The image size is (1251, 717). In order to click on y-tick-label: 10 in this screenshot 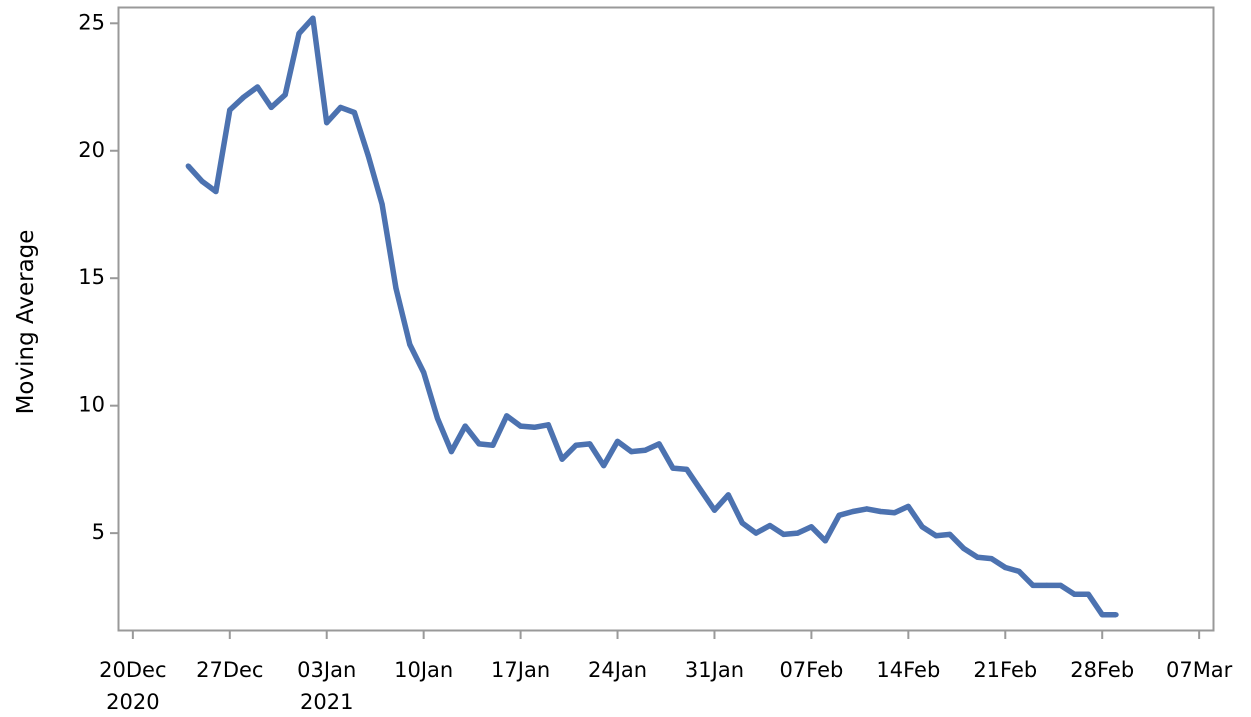, I will do `click(91, 405)`.